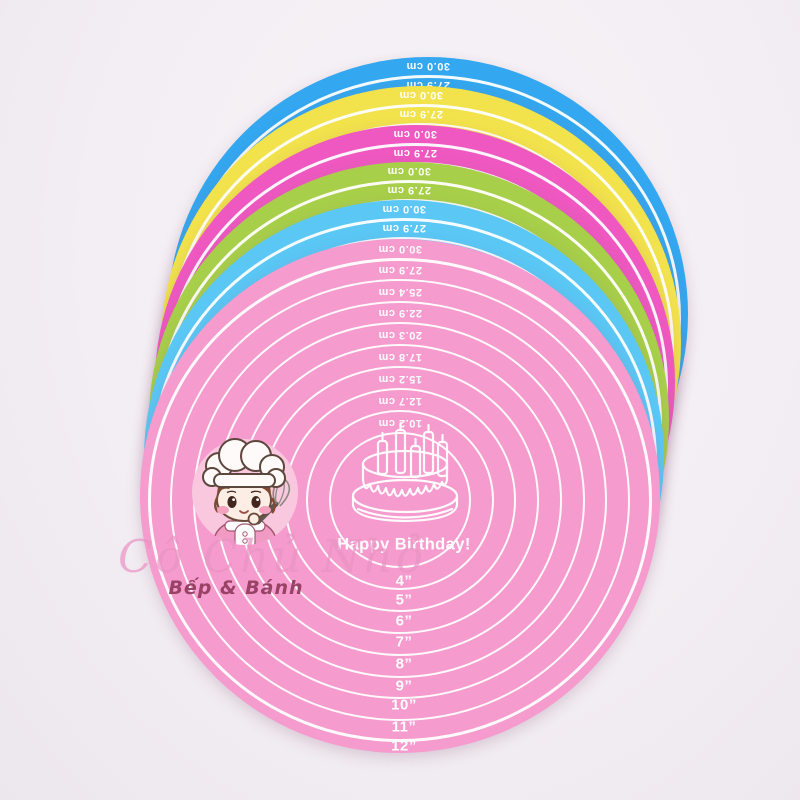 The height and width of the screenshot is (800, 800). Describe the element at coordinates (404, 727) in the screenshot. I see `inch-size-label: 11”` at that location.